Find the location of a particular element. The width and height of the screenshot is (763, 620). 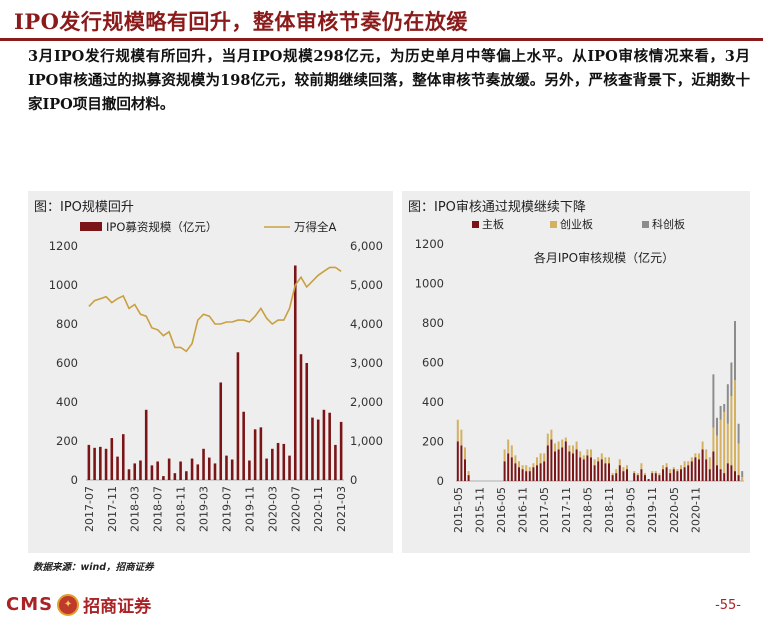

y-tick-label: 1000 is located at coordinates (63, 285).